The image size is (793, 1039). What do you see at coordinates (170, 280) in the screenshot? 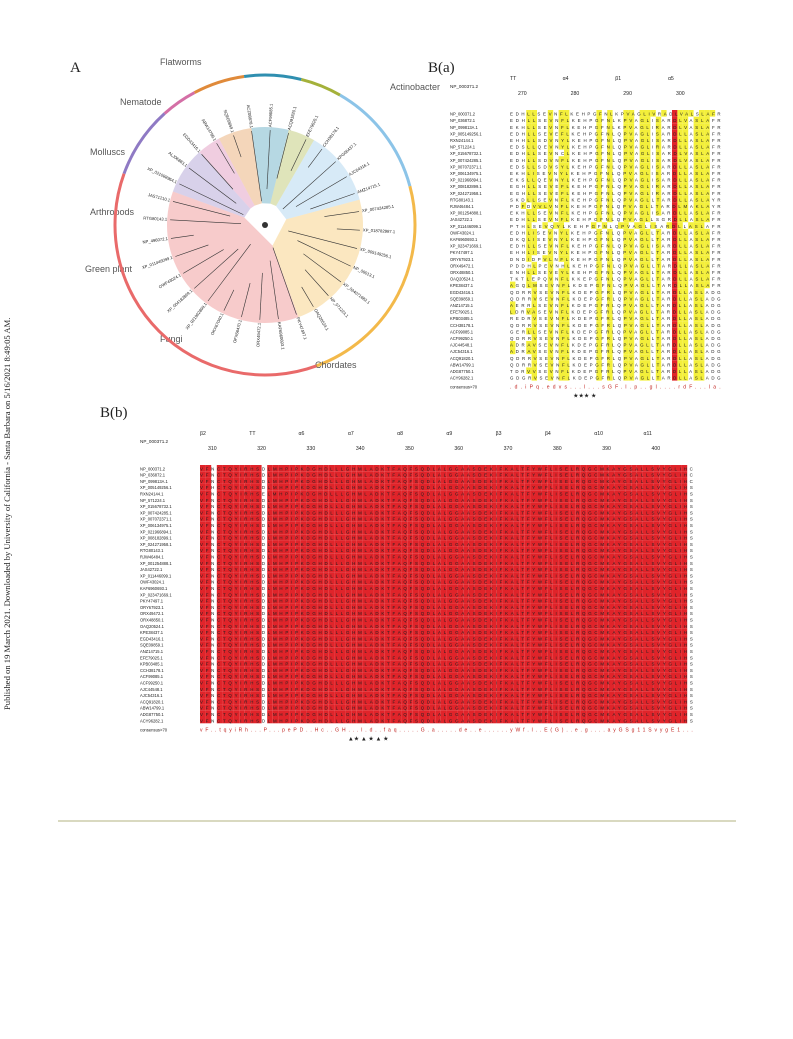
I see `leaf-label: OWF43024.1` at bounding box center [170, 280].